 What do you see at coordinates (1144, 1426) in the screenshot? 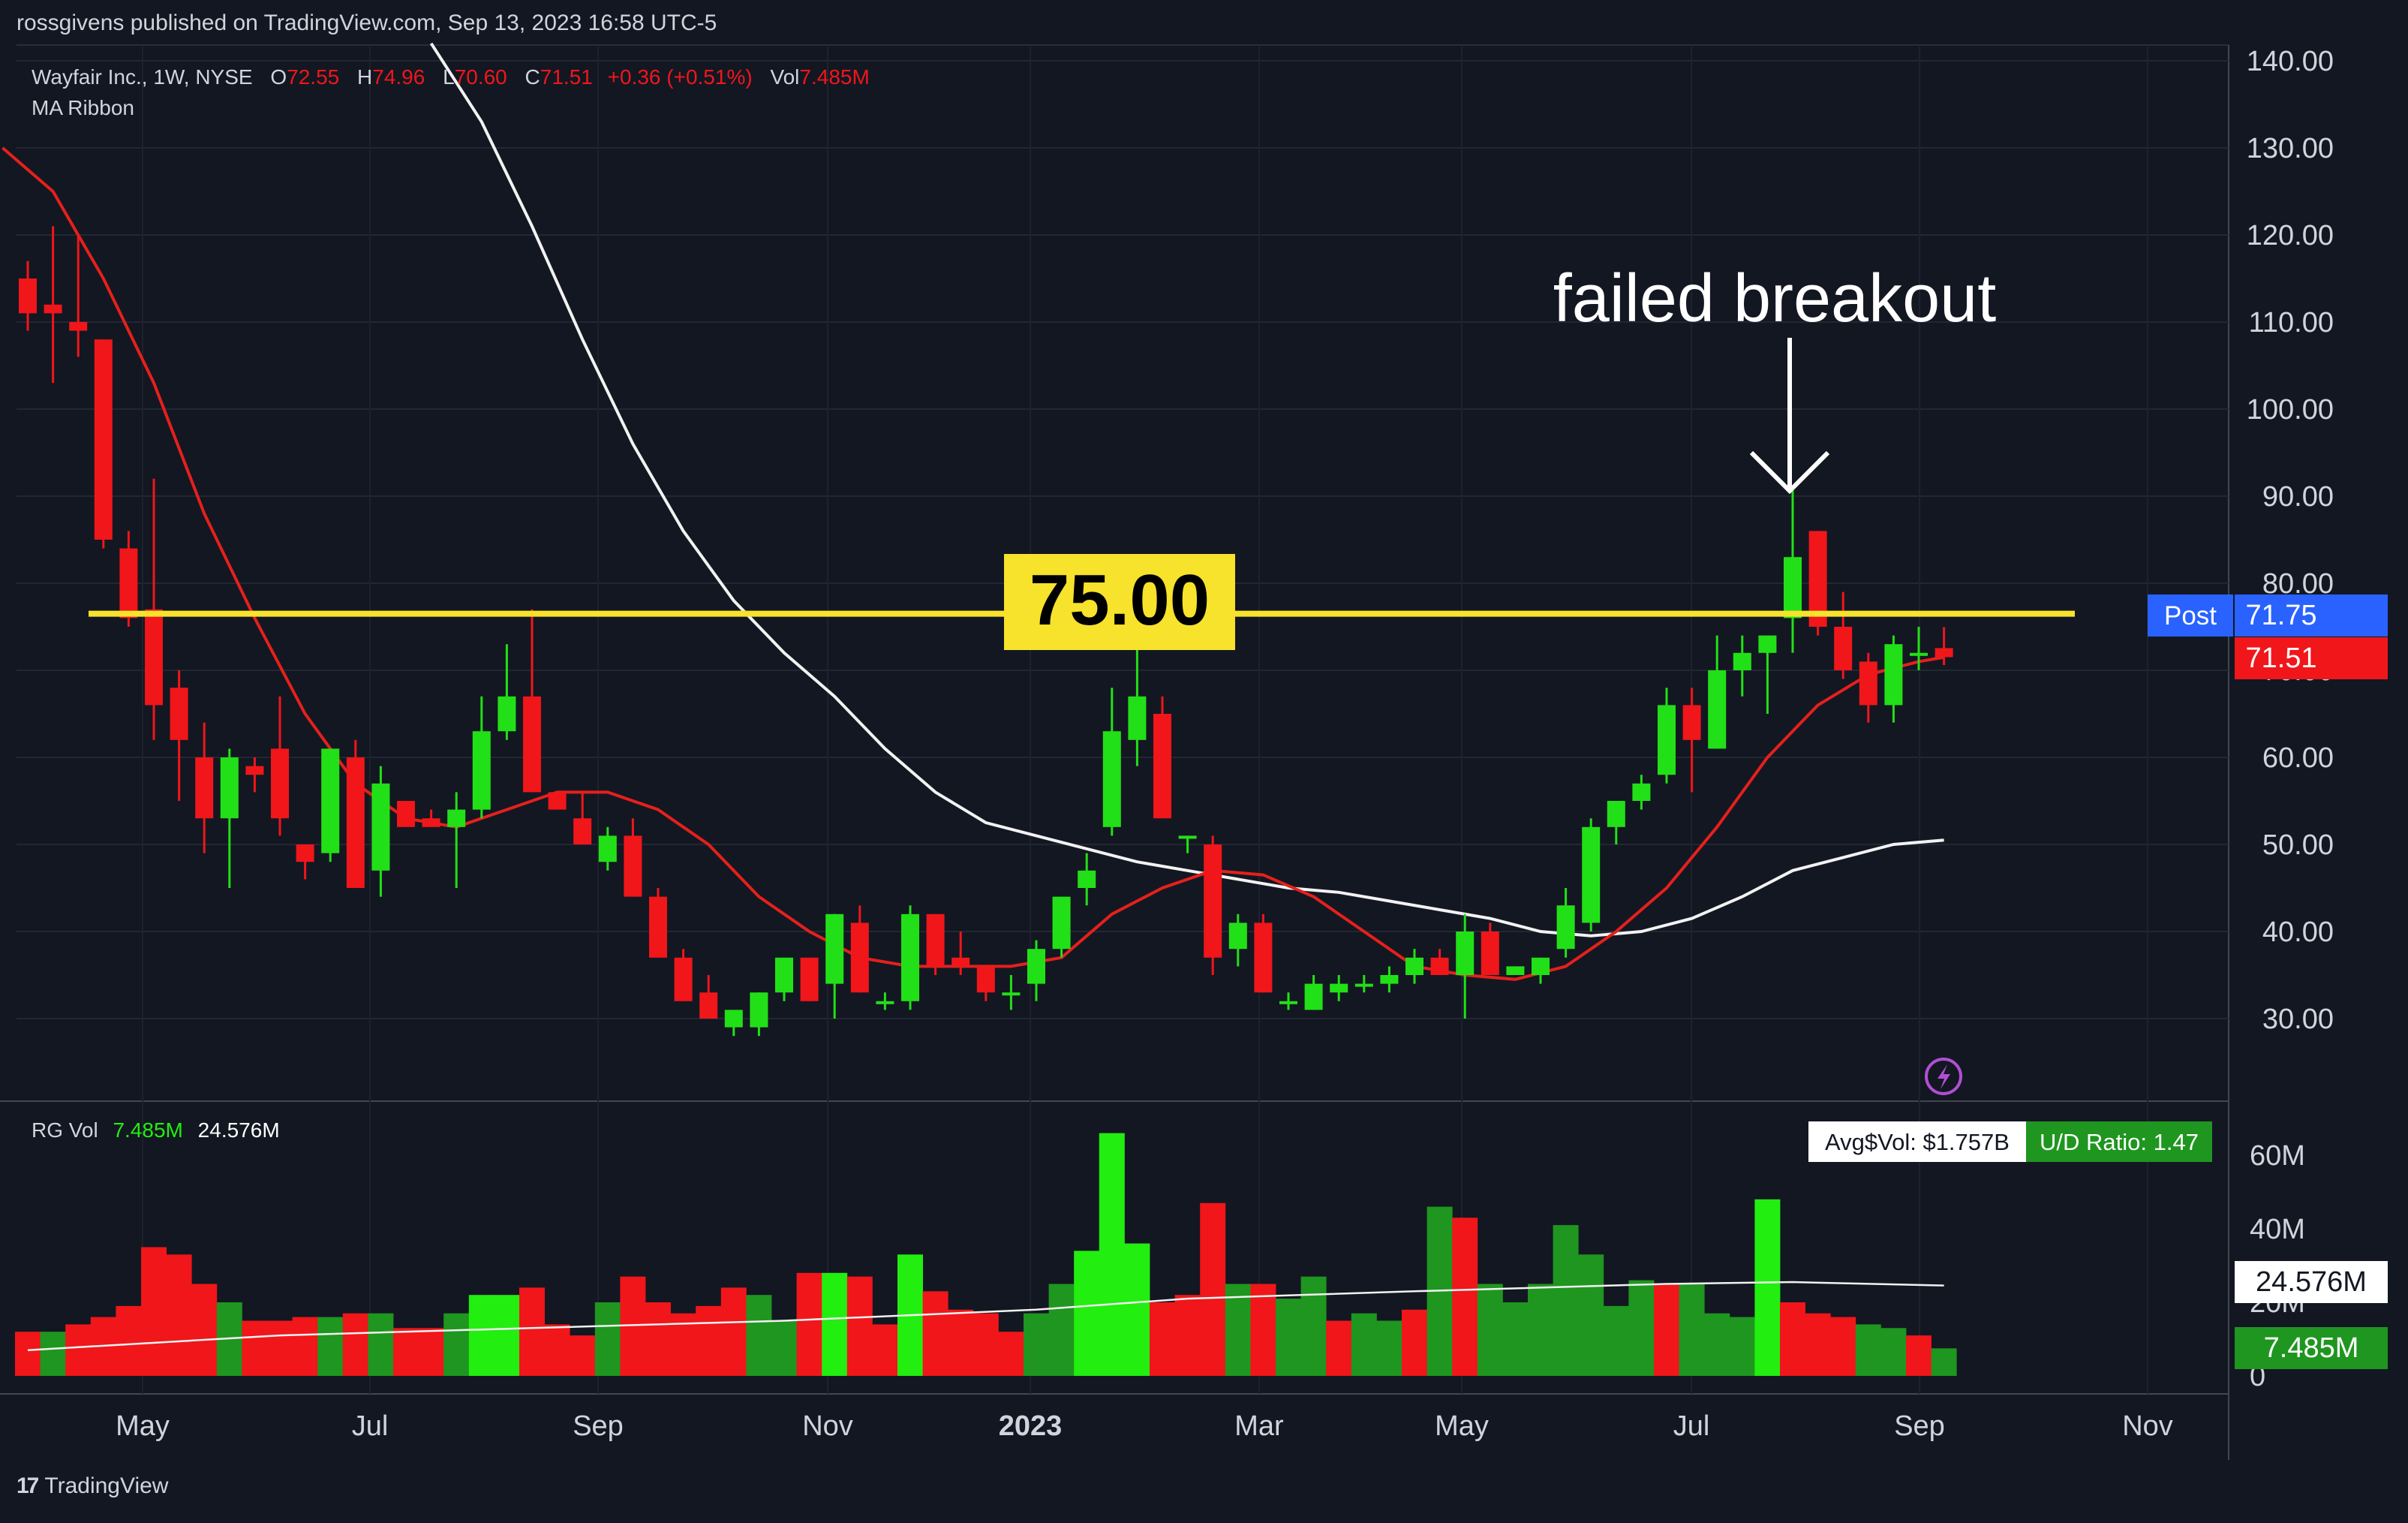
I see `time-axis: May Jul Sep Nov 2023 Mar May Jul Sep Nov` at bounding box center [1144, 1426].